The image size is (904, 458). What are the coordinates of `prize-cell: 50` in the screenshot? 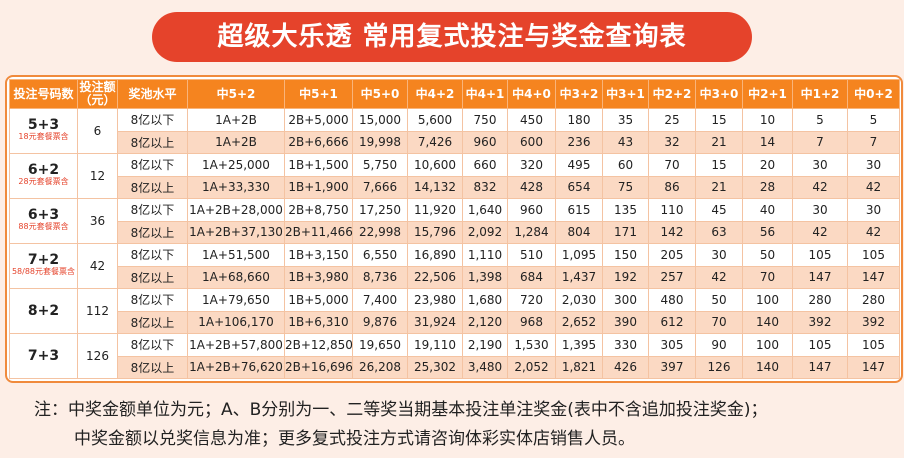 It's located at (719, 300).